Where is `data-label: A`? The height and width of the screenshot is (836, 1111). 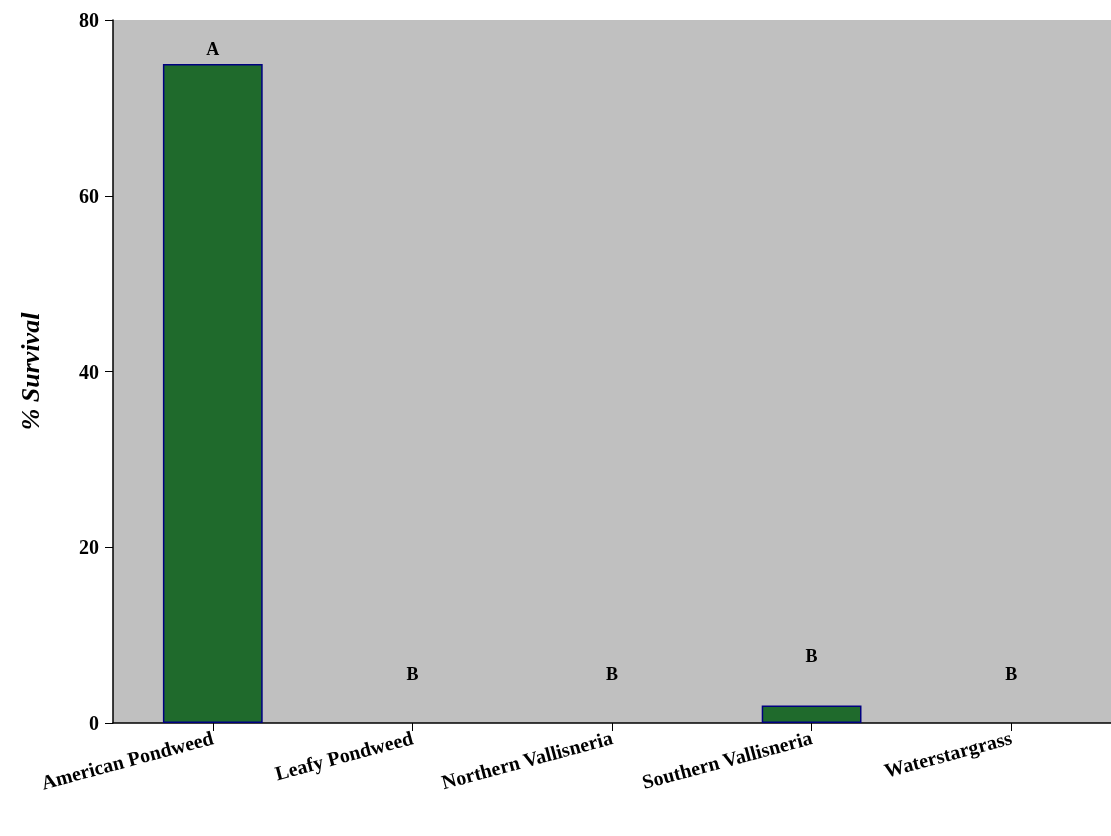
data-label: A is located at coordinates (213, 48).